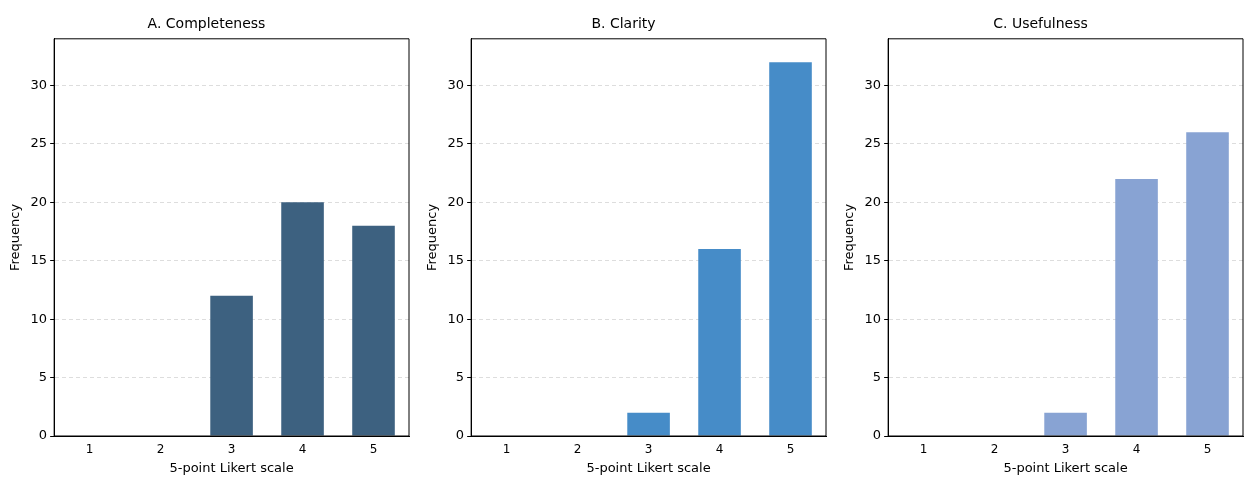 The height and width of the screenshot is (478, 1253). What do you see at coordinates (1040, 23) in the screenshot?
I see `chart-title: C. Usefulness` at bounding box center [1040, 23].